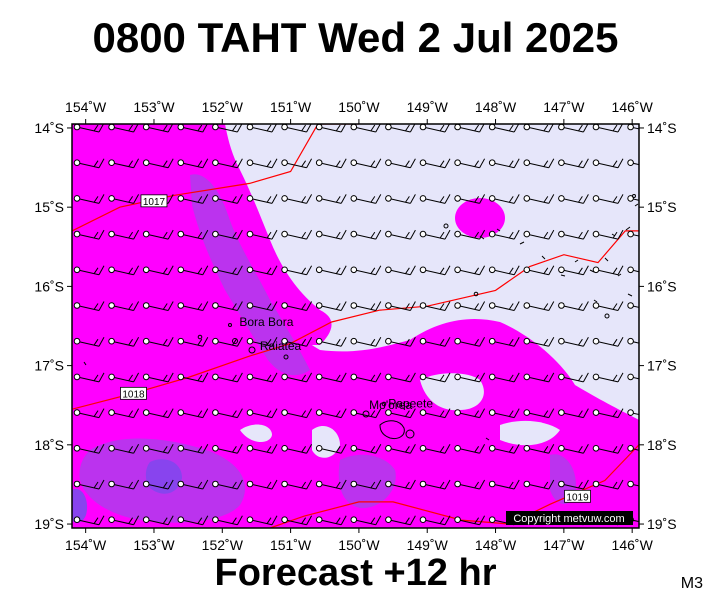  I want to click on lon-label-bottom: 151˚W, so click(291, 545).